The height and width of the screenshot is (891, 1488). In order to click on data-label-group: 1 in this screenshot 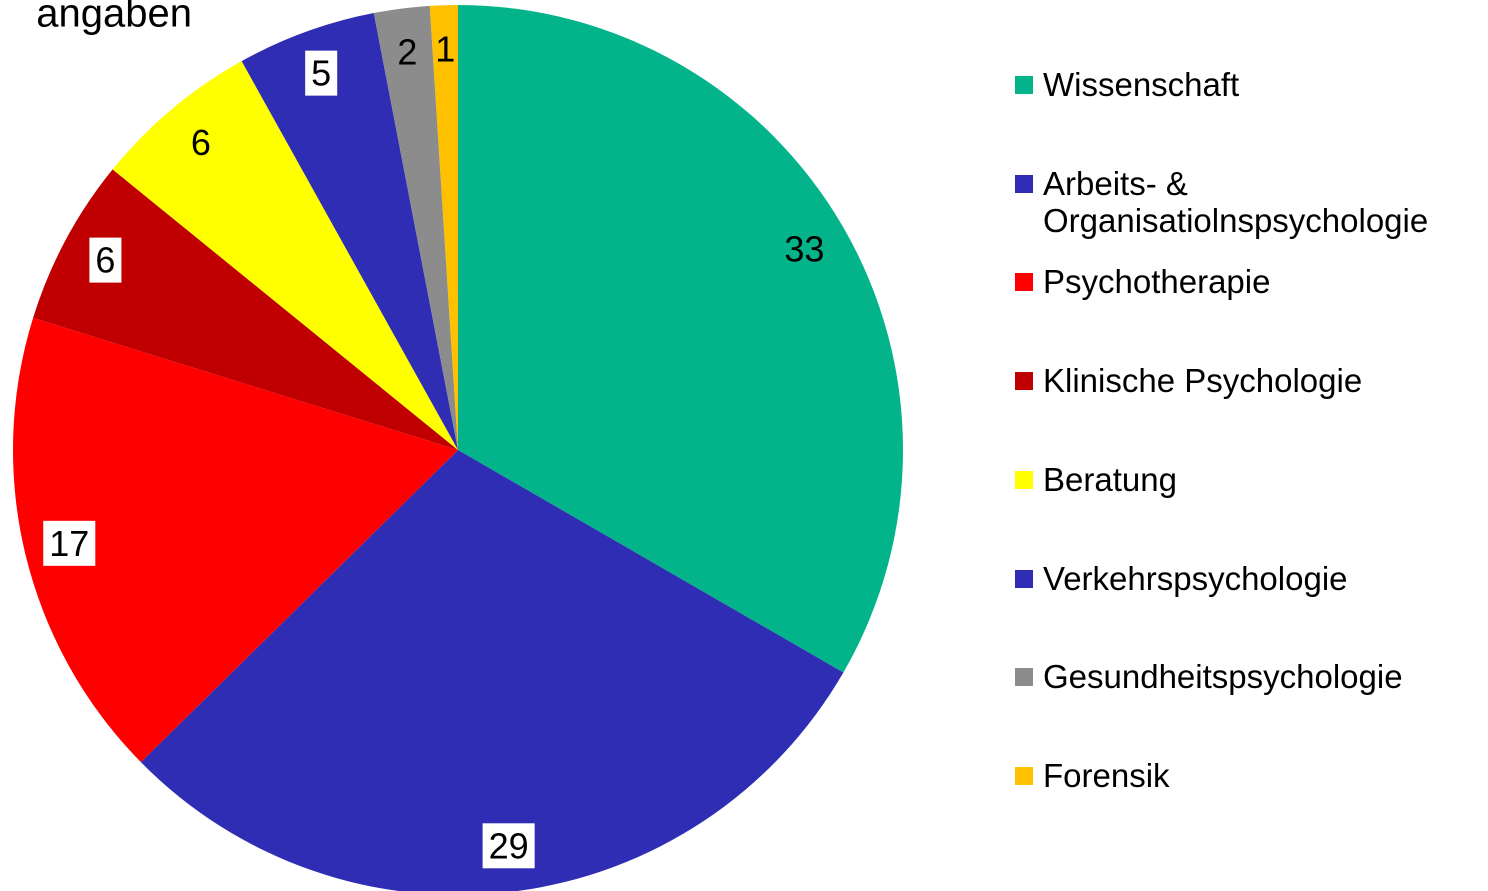, I will do `click(445, 49)`.